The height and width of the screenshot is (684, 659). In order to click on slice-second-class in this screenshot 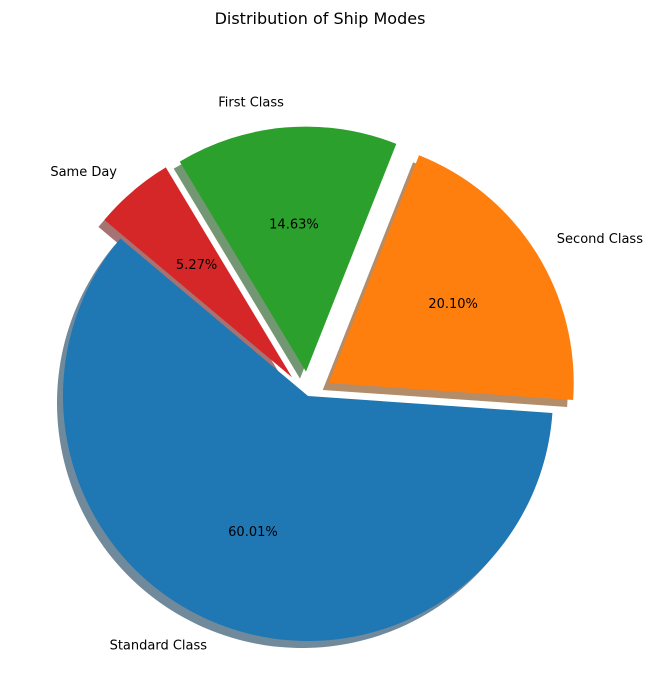, I will do `click(451, 277)`.